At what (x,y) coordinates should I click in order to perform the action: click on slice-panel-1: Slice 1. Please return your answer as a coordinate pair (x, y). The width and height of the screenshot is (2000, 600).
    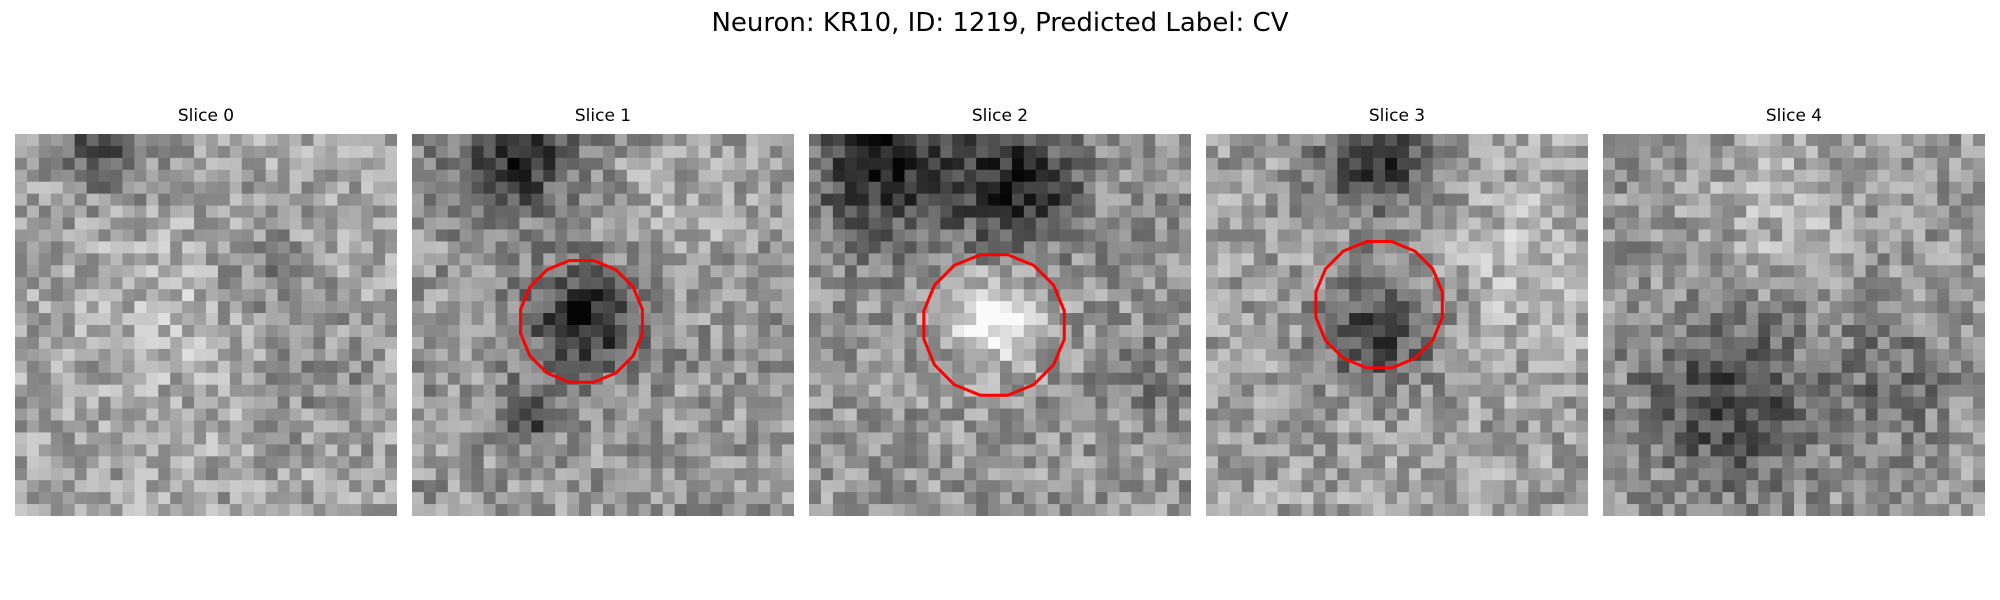
    Looking at the image, I should click on (603, 310).